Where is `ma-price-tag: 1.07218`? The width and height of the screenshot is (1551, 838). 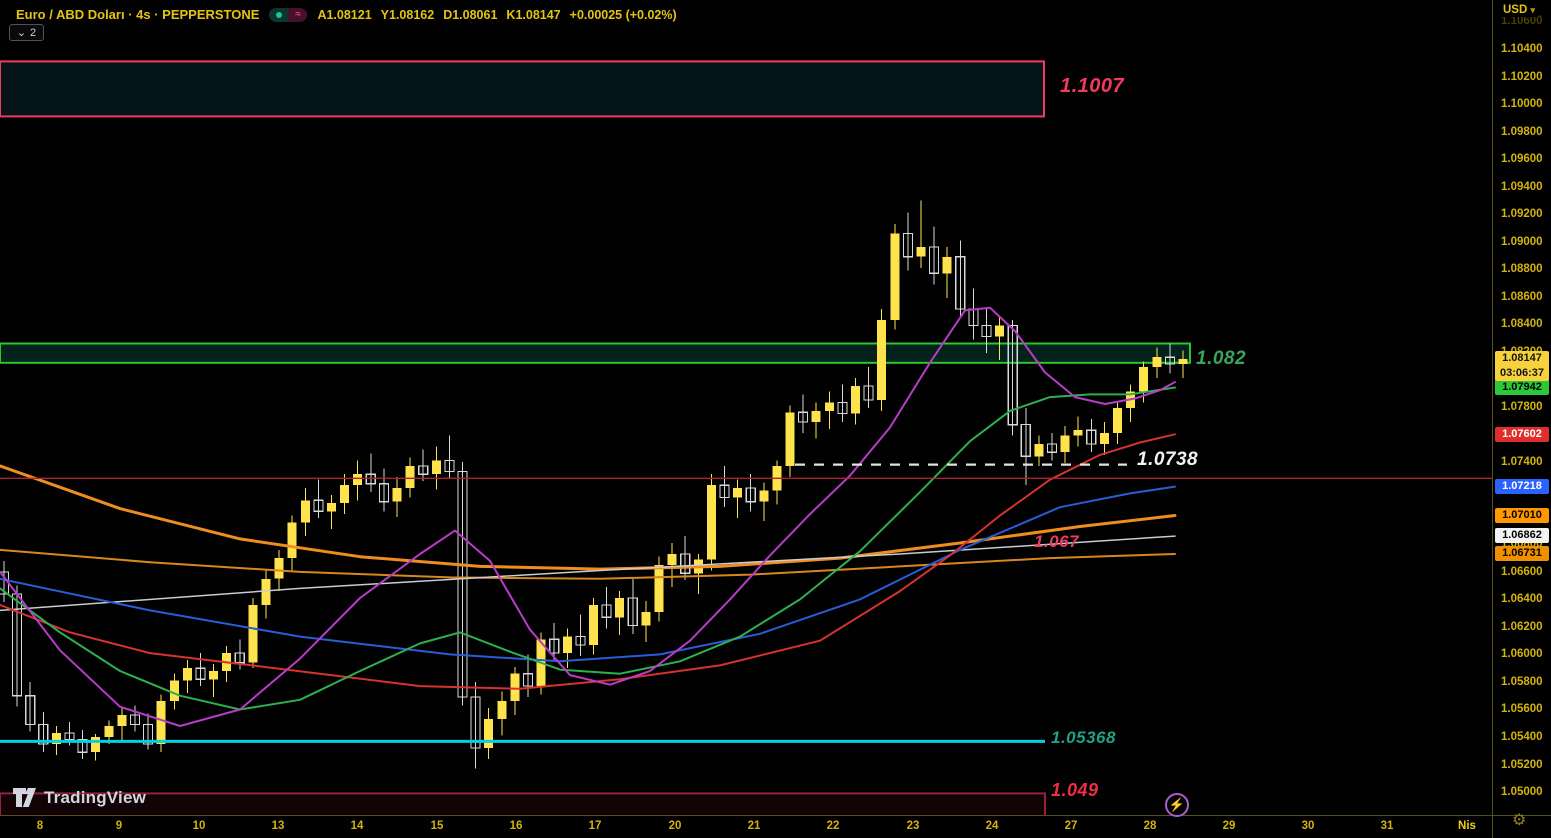 ma-price-tag: 1.07218 is located at coordinates (1522, 486).